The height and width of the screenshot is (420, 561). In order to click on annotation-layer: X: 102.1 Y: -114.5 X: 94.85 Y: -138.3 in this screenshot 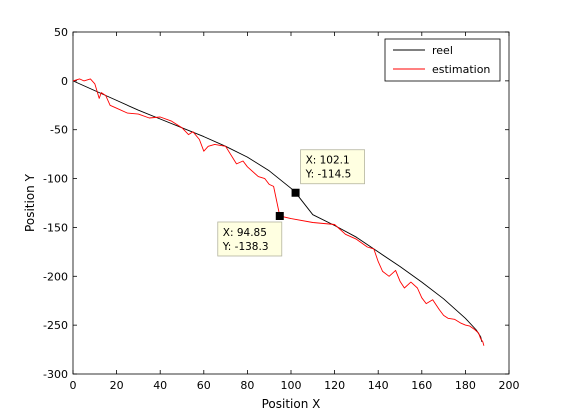, I will do `click(291, 203)`.